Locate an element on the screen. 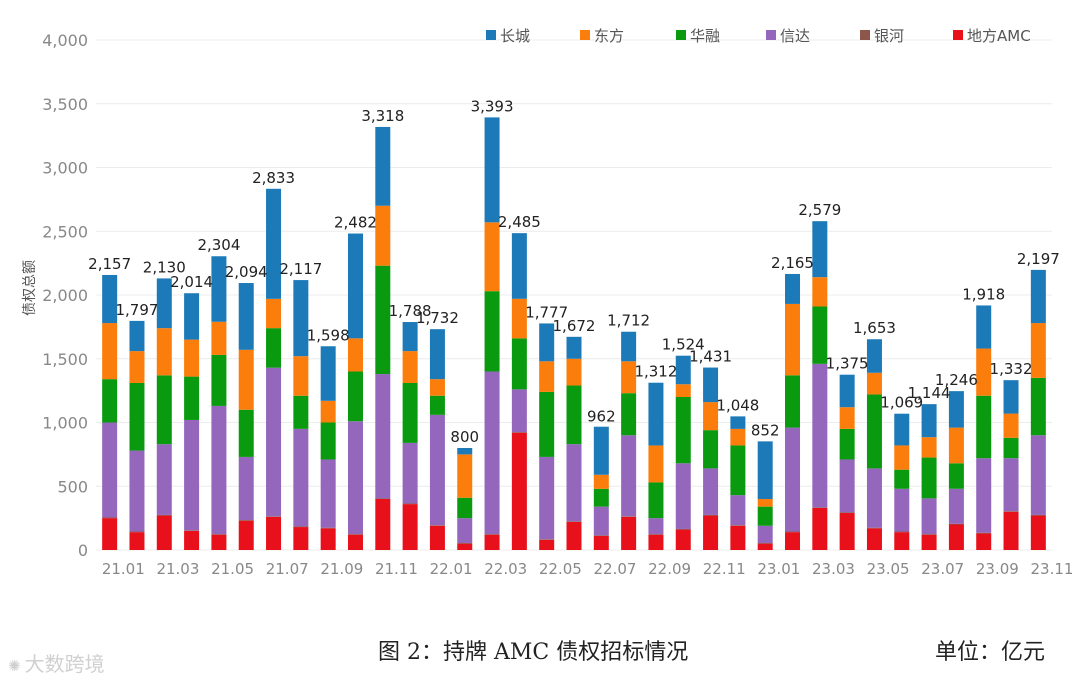 This screenshot has width=1080, height=682. total-label: 2,157 is located at coordinates (109, 264).